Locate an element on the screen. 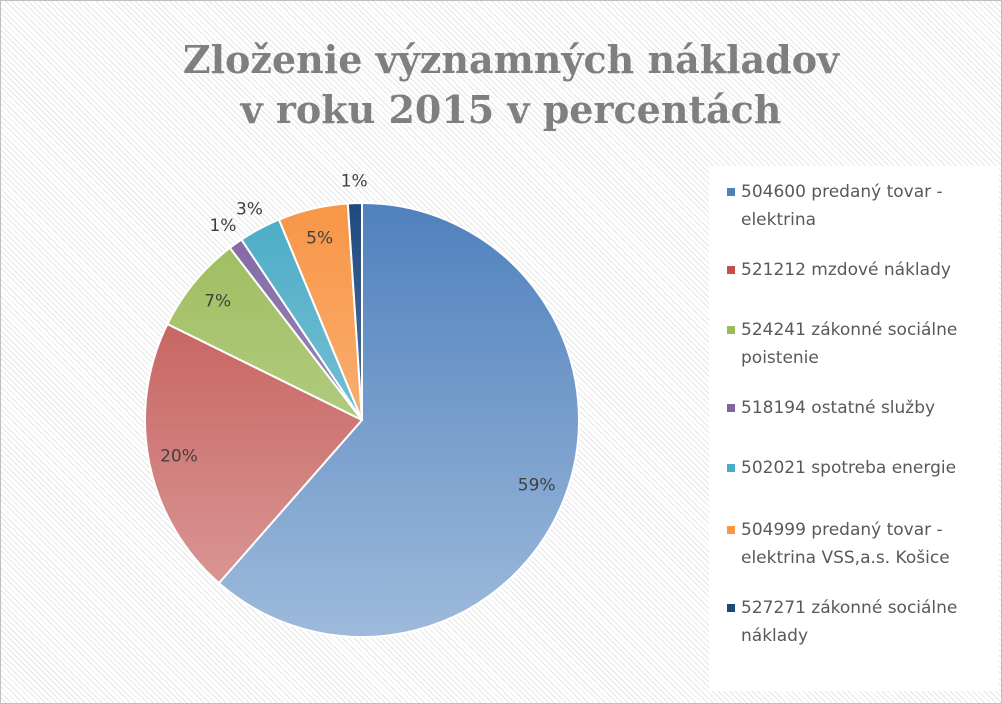  data-label: 3% is located at coordinates (249, 209).